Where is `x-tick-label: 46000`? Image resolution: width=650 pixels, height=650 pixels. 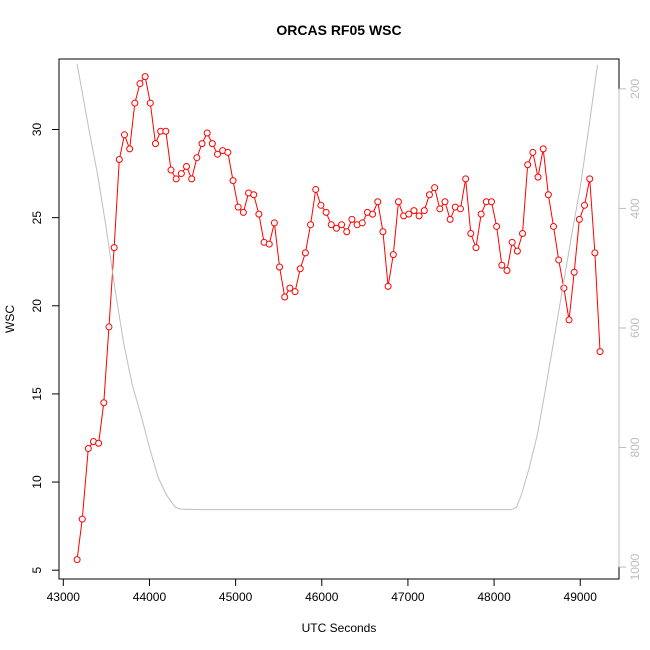
x-tick-label: 46000 is located at coordinates (322, 597).